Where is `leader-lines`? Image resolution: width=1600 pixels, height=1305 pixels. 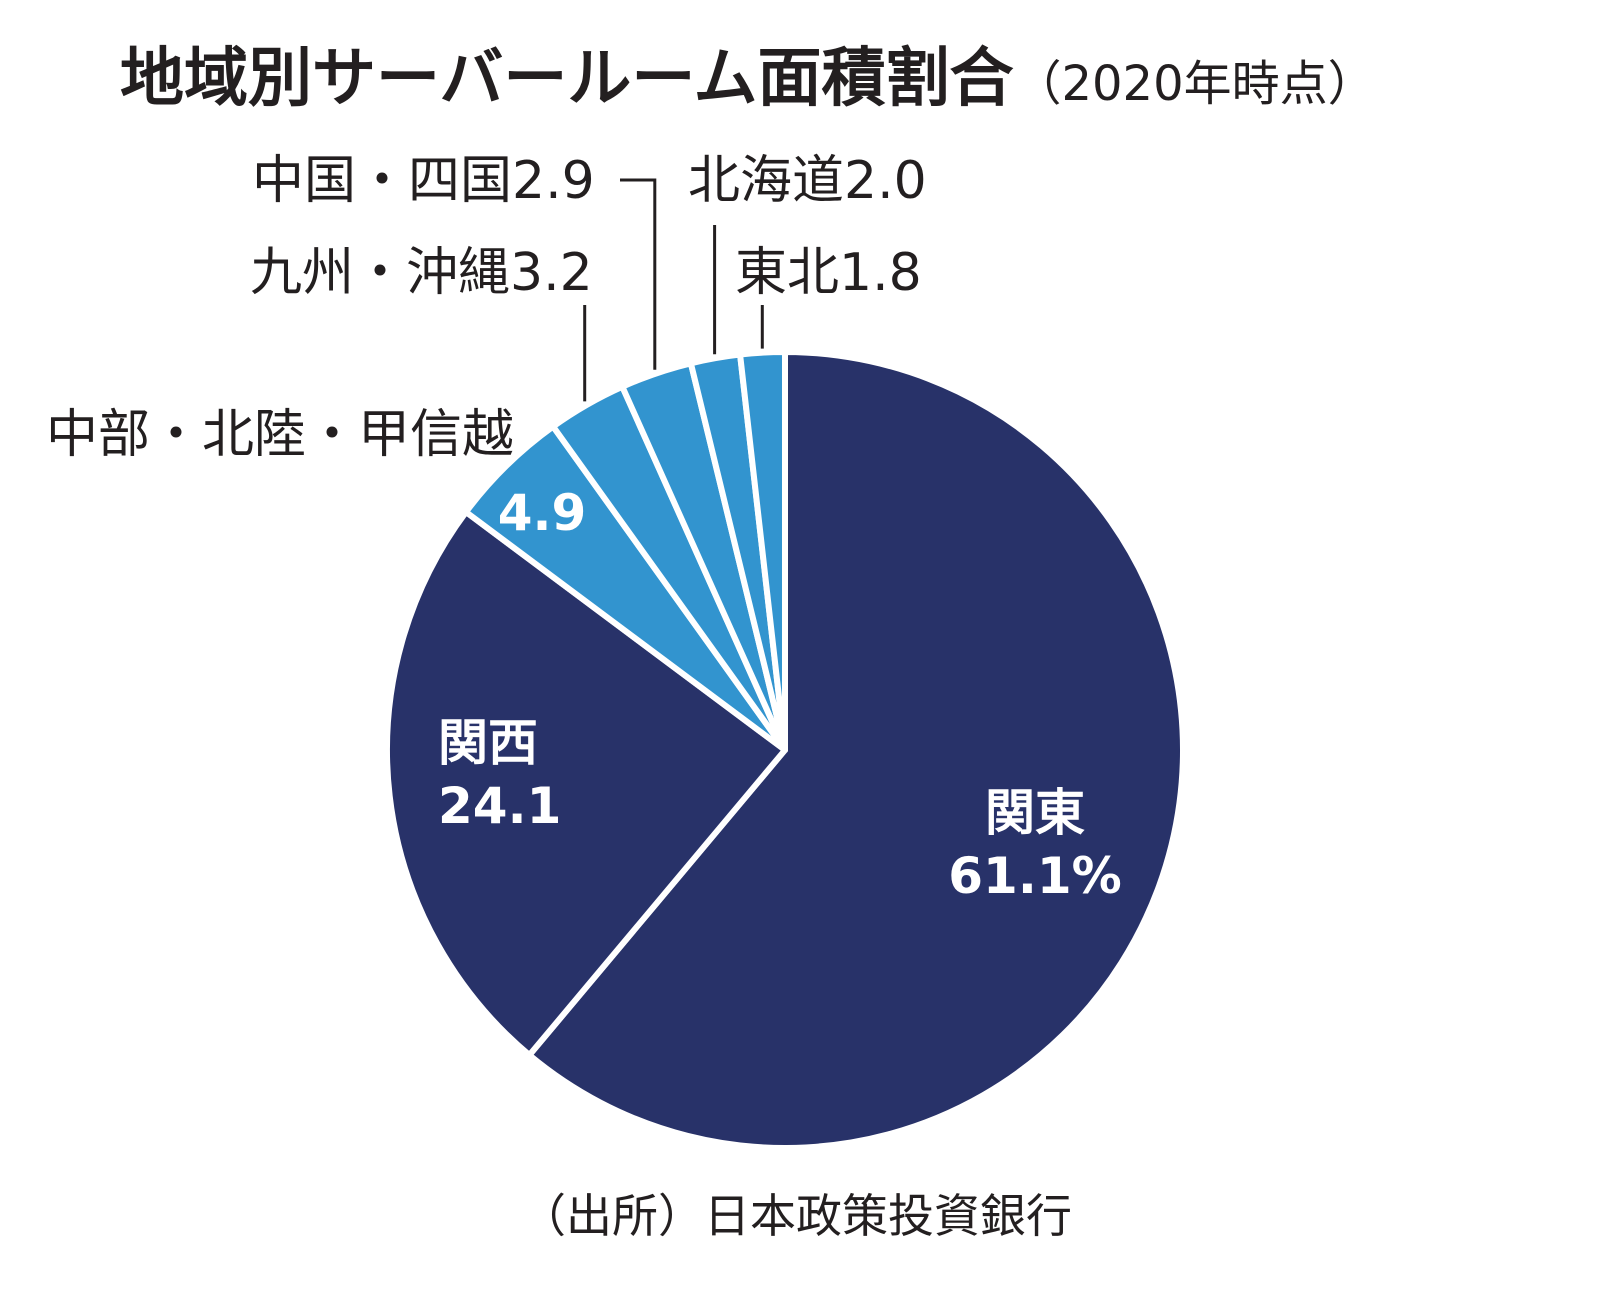
leader-lines is located at coordinates (673, 290).